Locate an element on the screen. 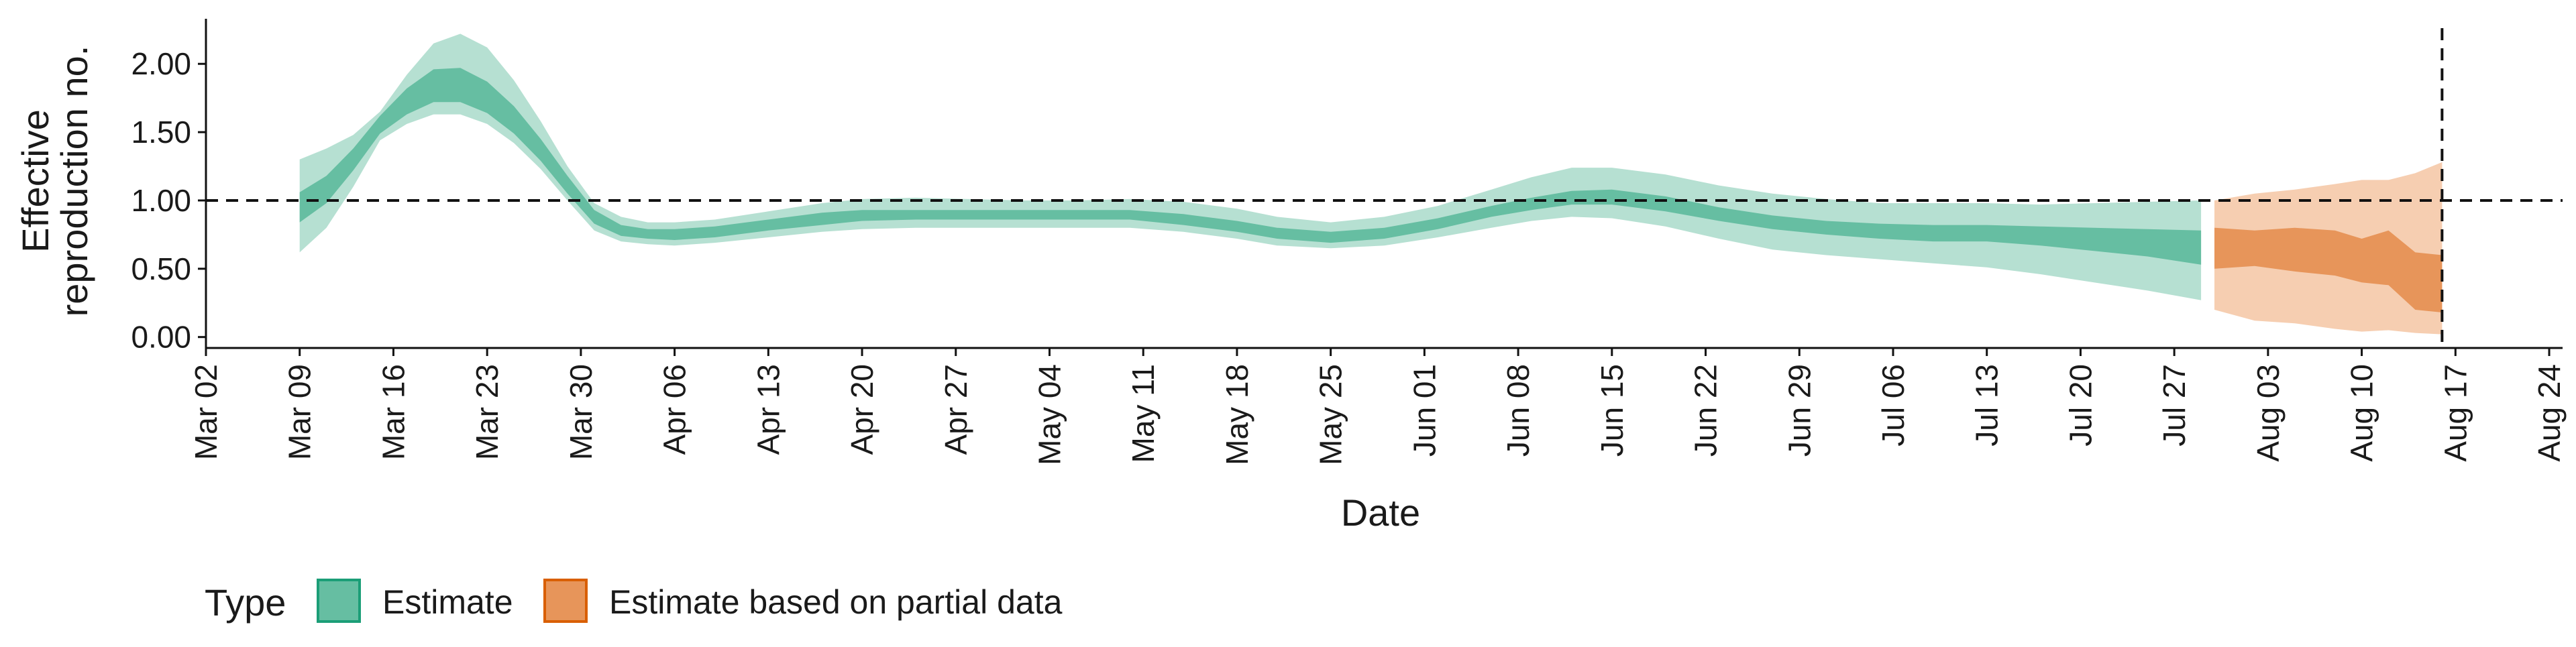 The image size is (2576, 647). x-axis-title: Date is located at coordinates (1380, 512).